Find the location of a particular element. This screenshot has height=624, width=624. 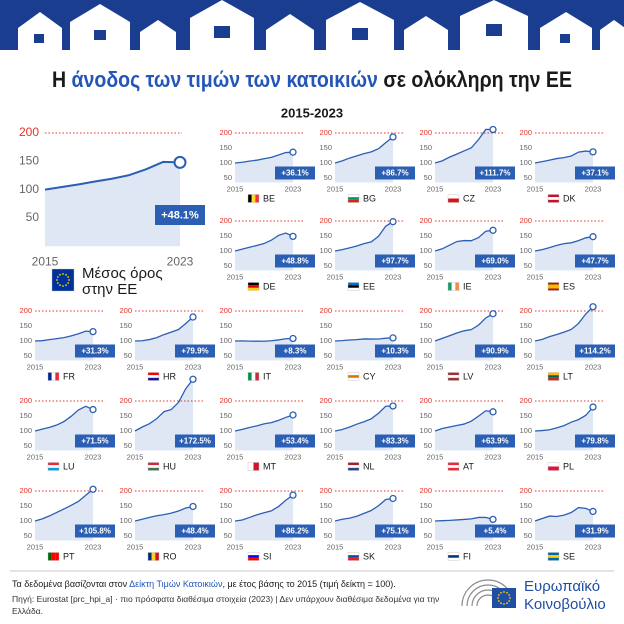

area is located at coordinates (164, 415).